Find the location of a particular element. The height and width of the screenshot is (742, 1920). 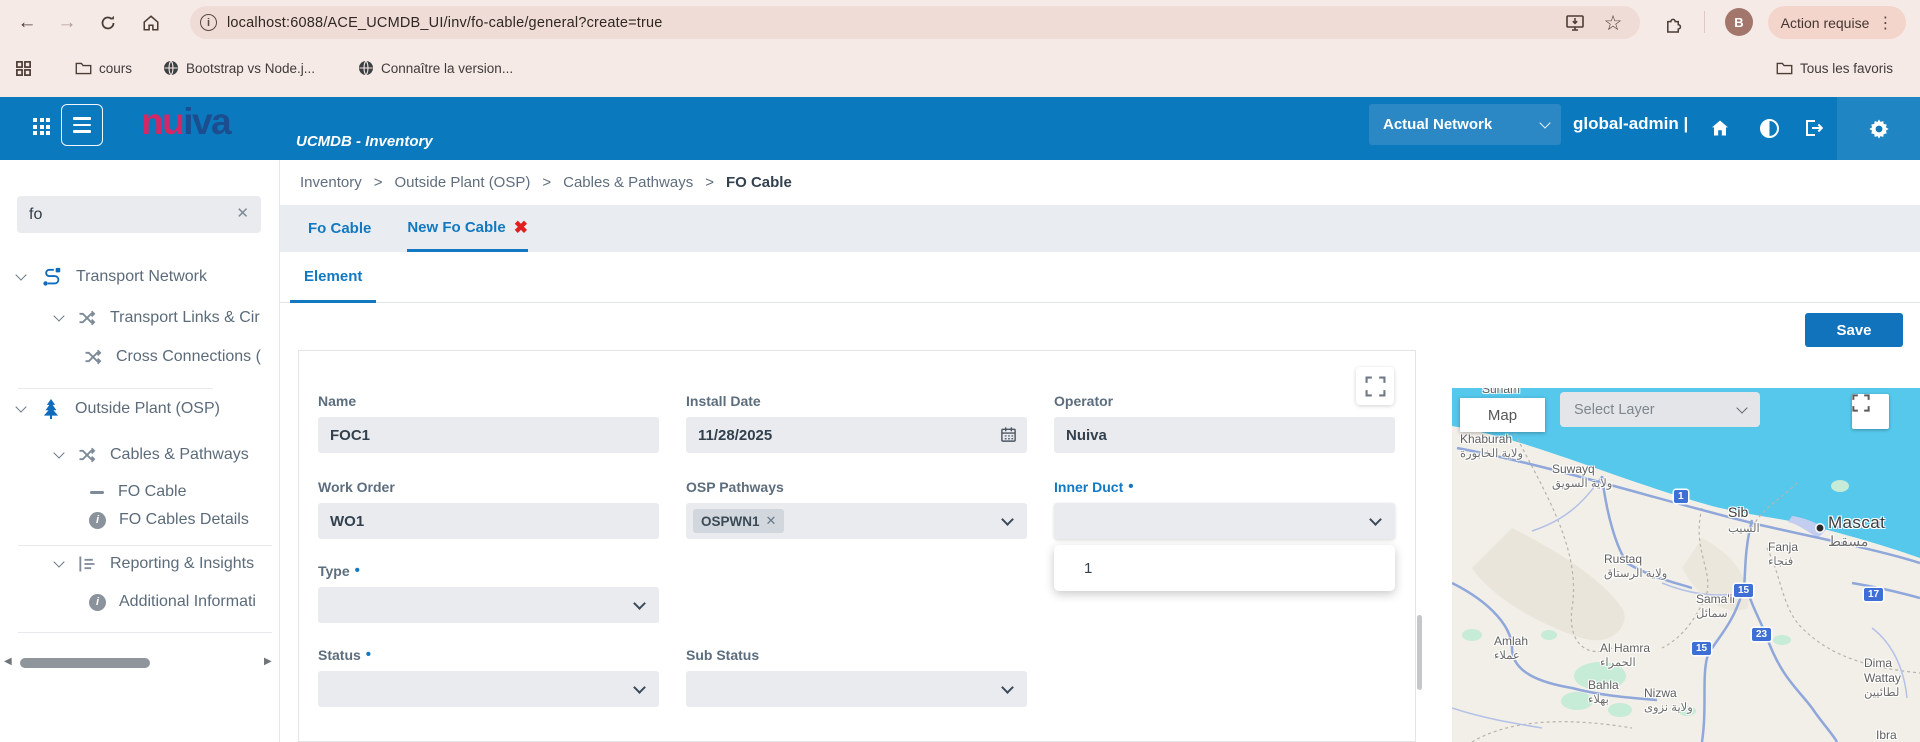

close-tab-icon: ✖ is located at coordinates (520, 227).